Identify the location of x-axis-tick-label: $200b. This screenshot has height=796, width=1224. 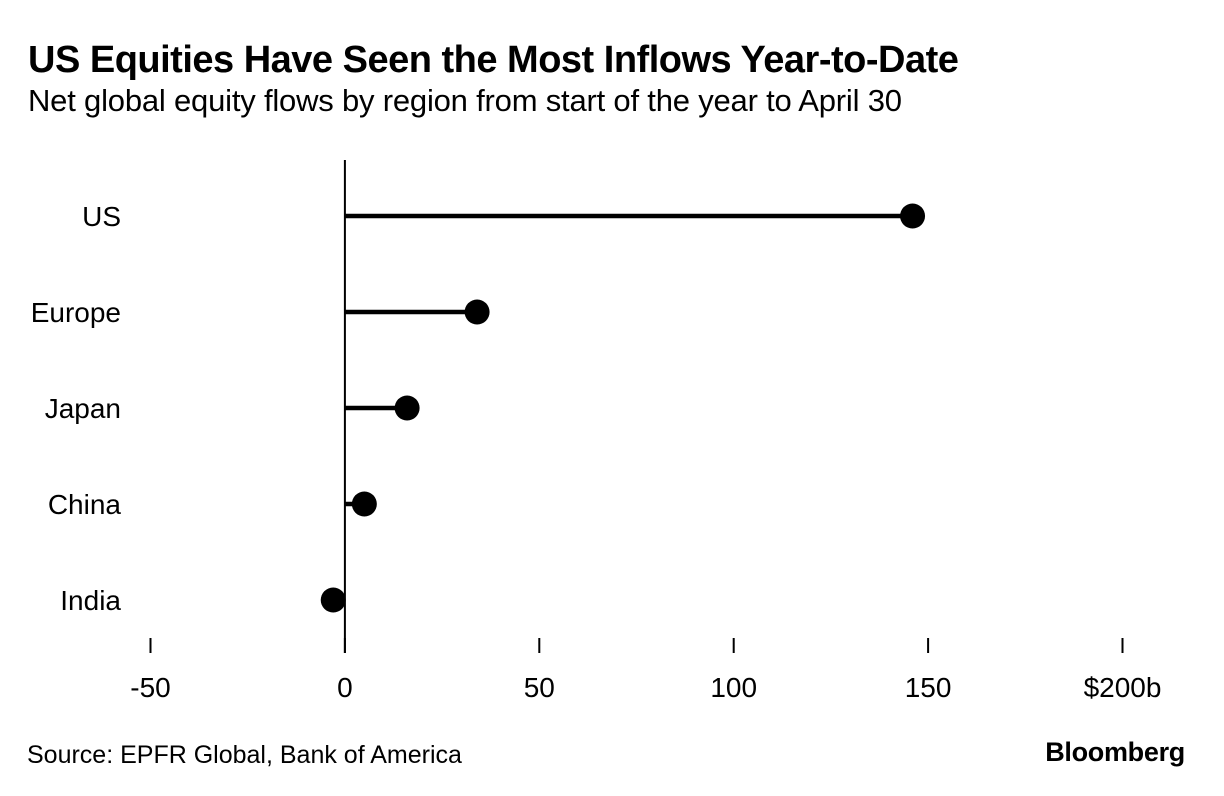
(1123, 687).